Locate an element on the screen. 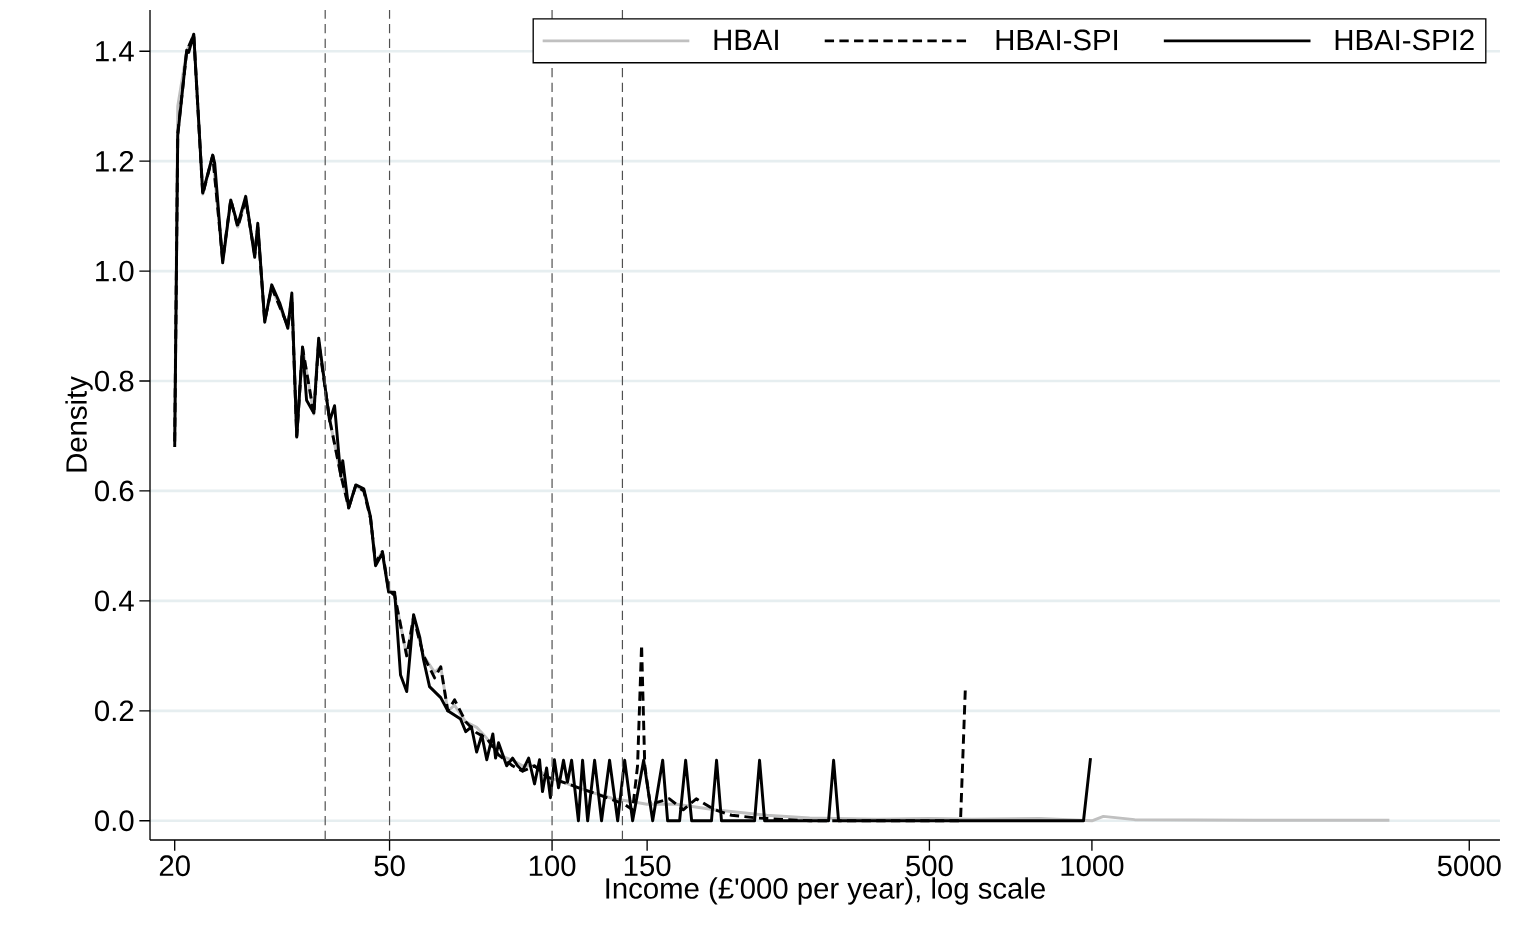  y-tick-label: 0.8 is located at coordinates (114, 381).